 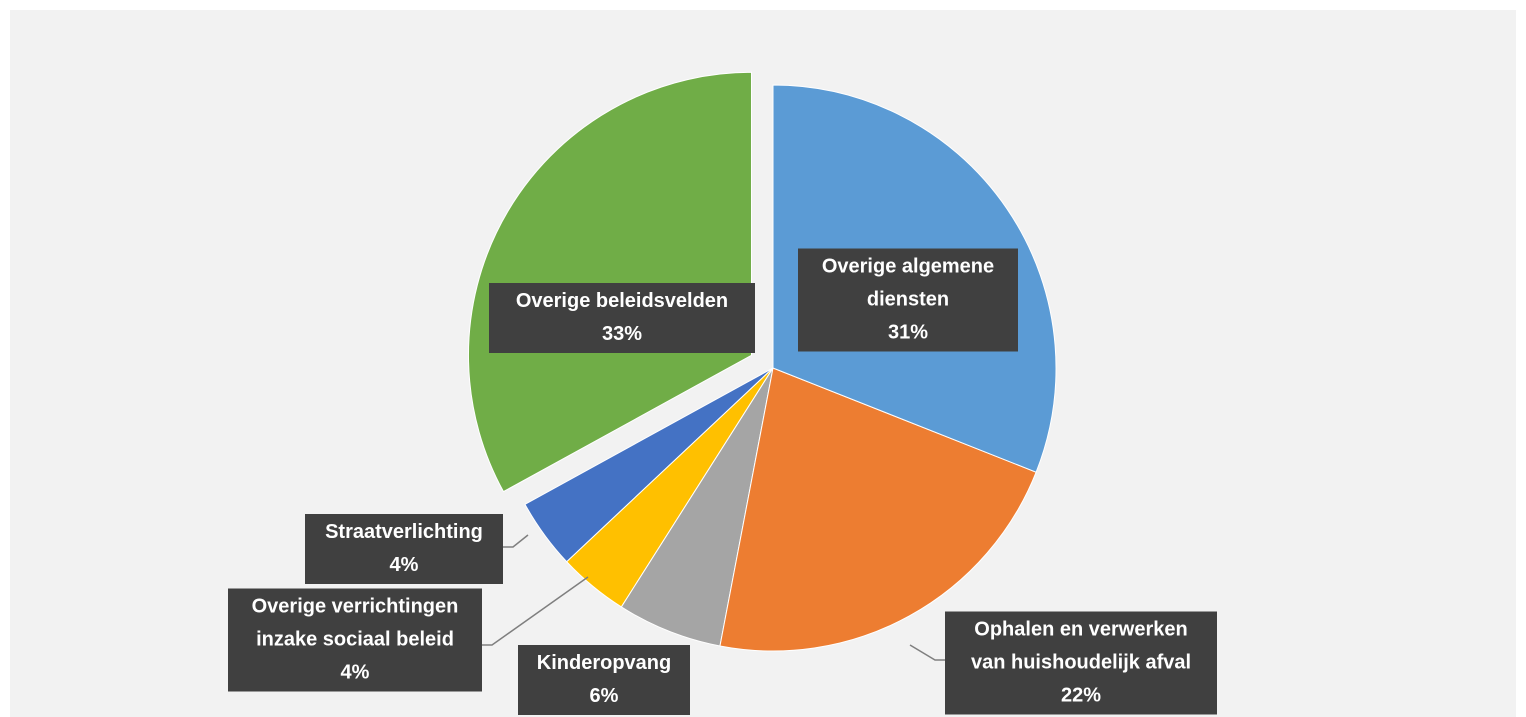 I want to click on data-label: Kinderopvang 6%, so click(x=604, y=680).